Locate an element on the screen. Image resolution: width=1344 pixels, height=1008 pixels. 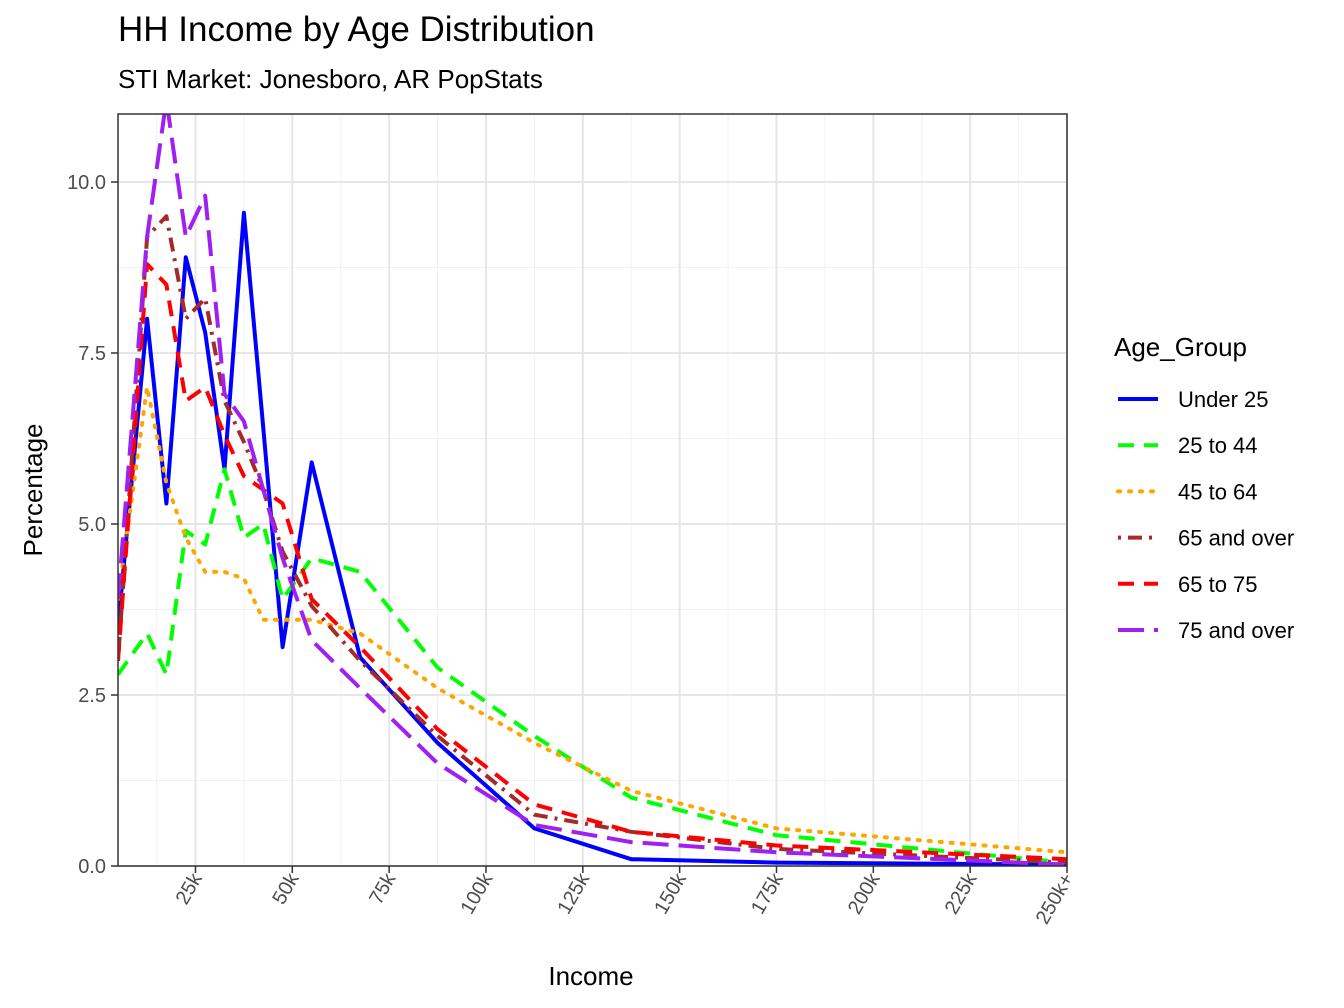
x-tick-label: 200k is located at coordinates (864, 893).